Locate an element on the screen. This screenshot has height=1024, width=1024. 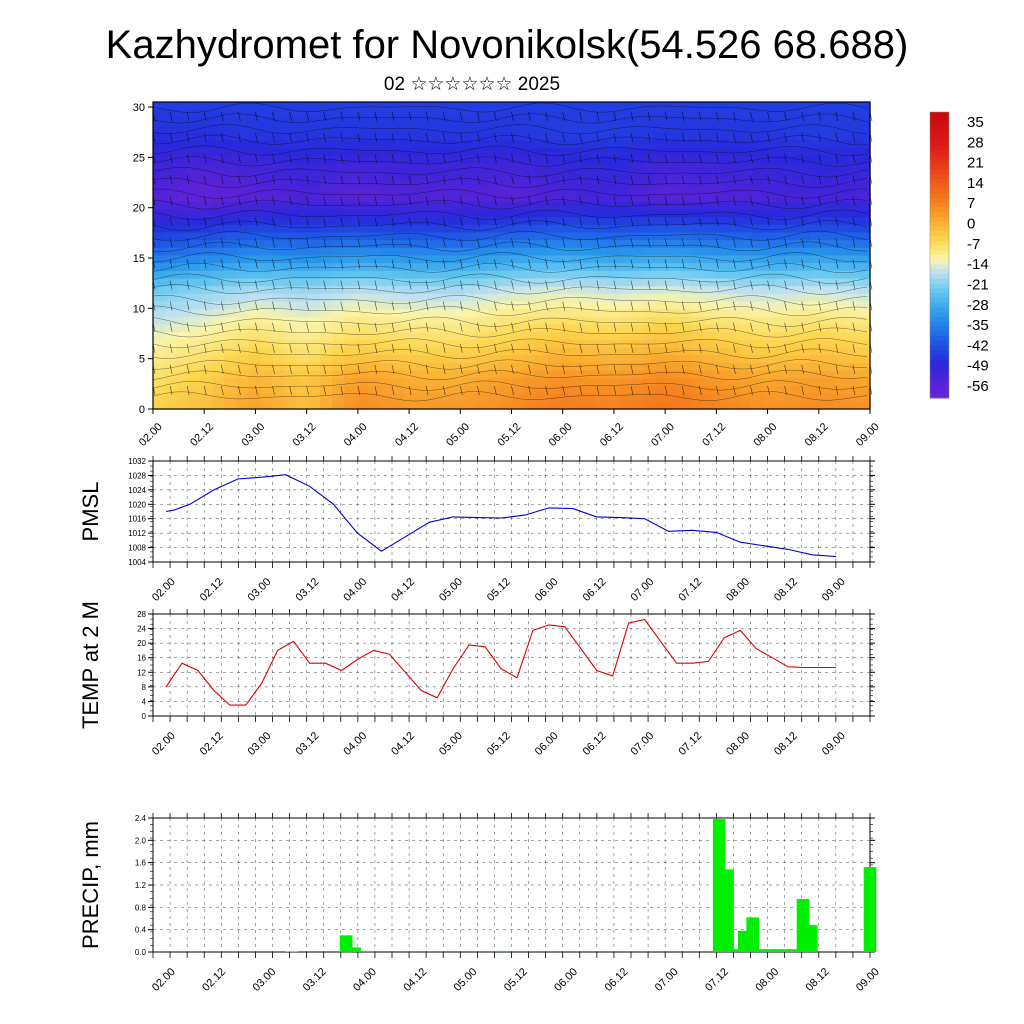
precip-bar is located at coordinates (778, 950).